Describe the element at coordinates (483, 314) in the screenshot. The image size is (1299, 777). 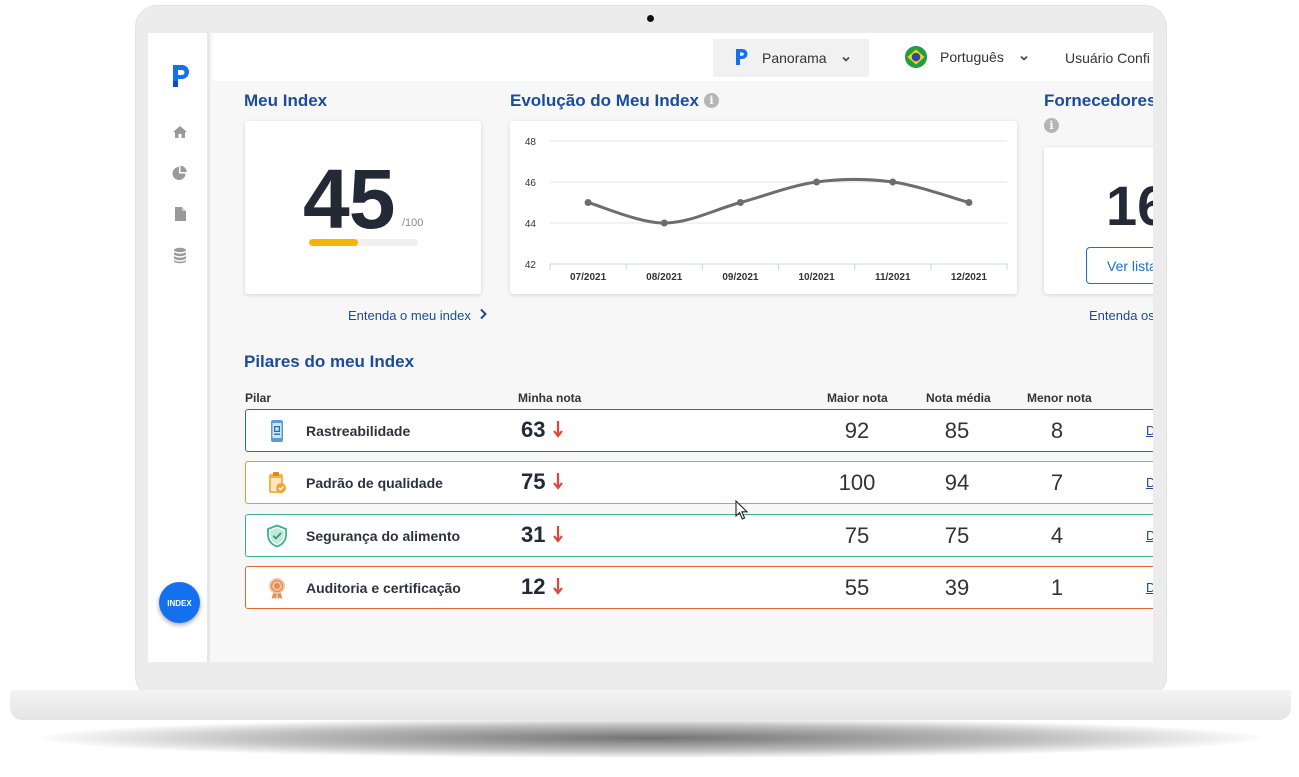
I see `chevron-right-icon` at that location.